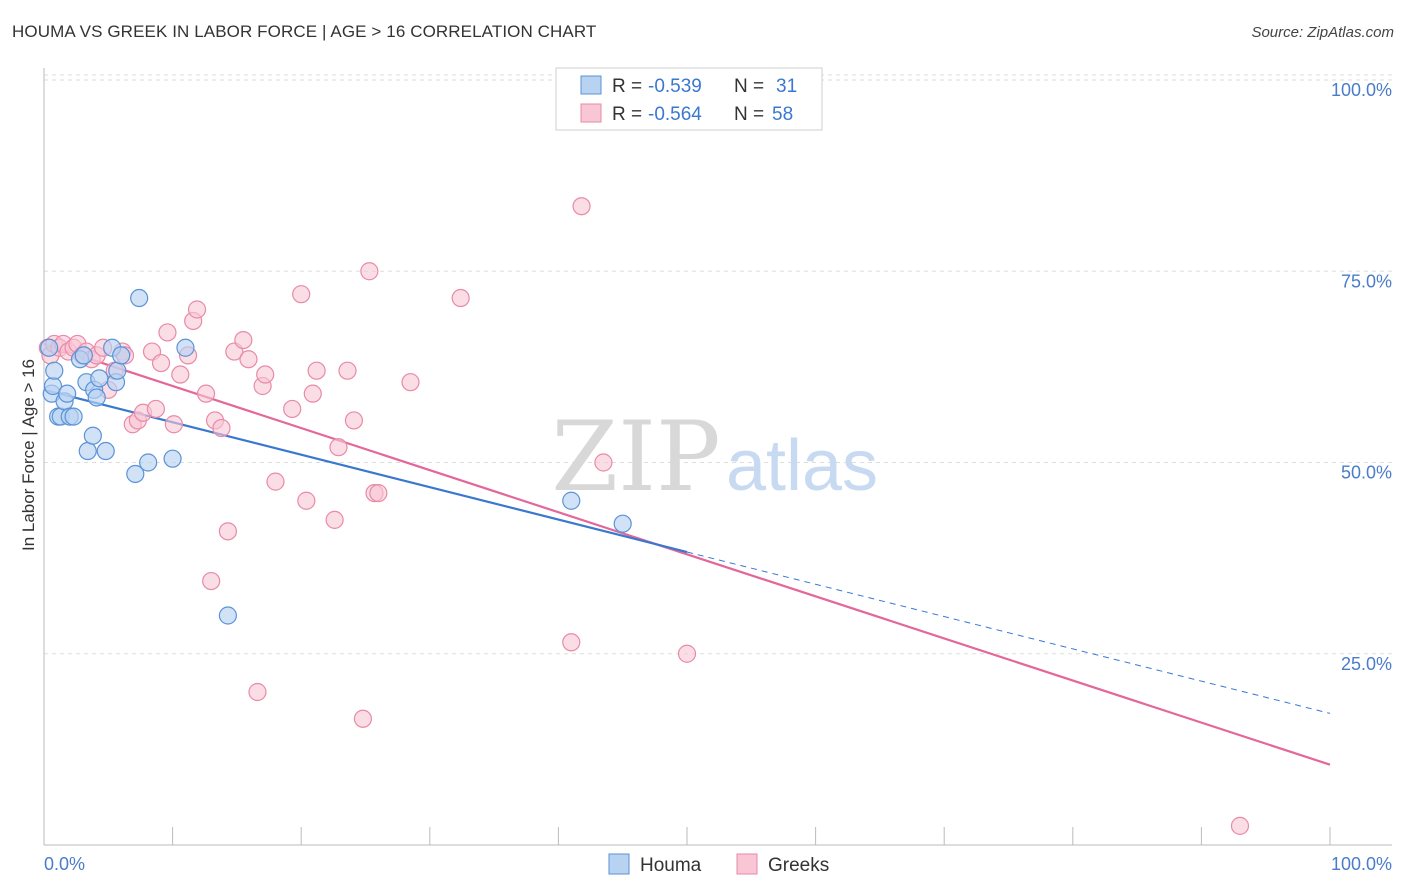  What do you see at coordinates (627, 114) in the screenshot?
I see `legend-greeks-r-label: R =` at bounding box center [627, 114].